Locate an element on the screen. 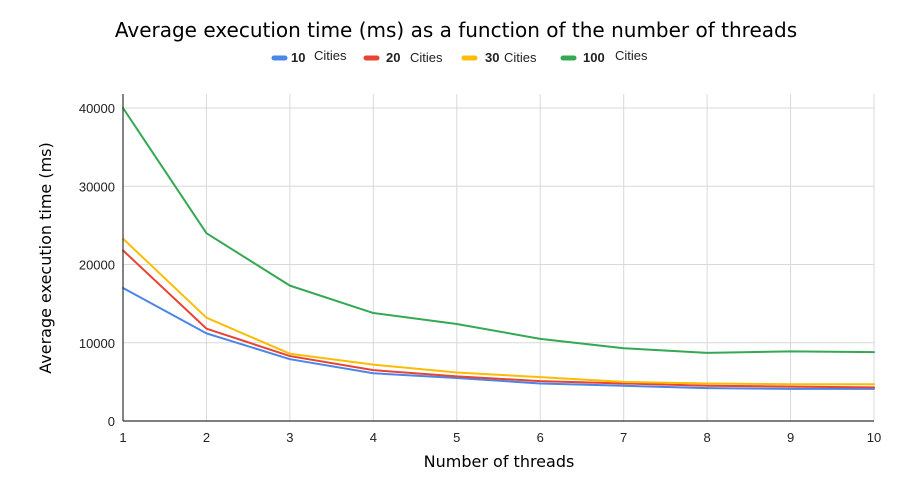  y-tick-label: 20000 is located at coordinates (97, 265).